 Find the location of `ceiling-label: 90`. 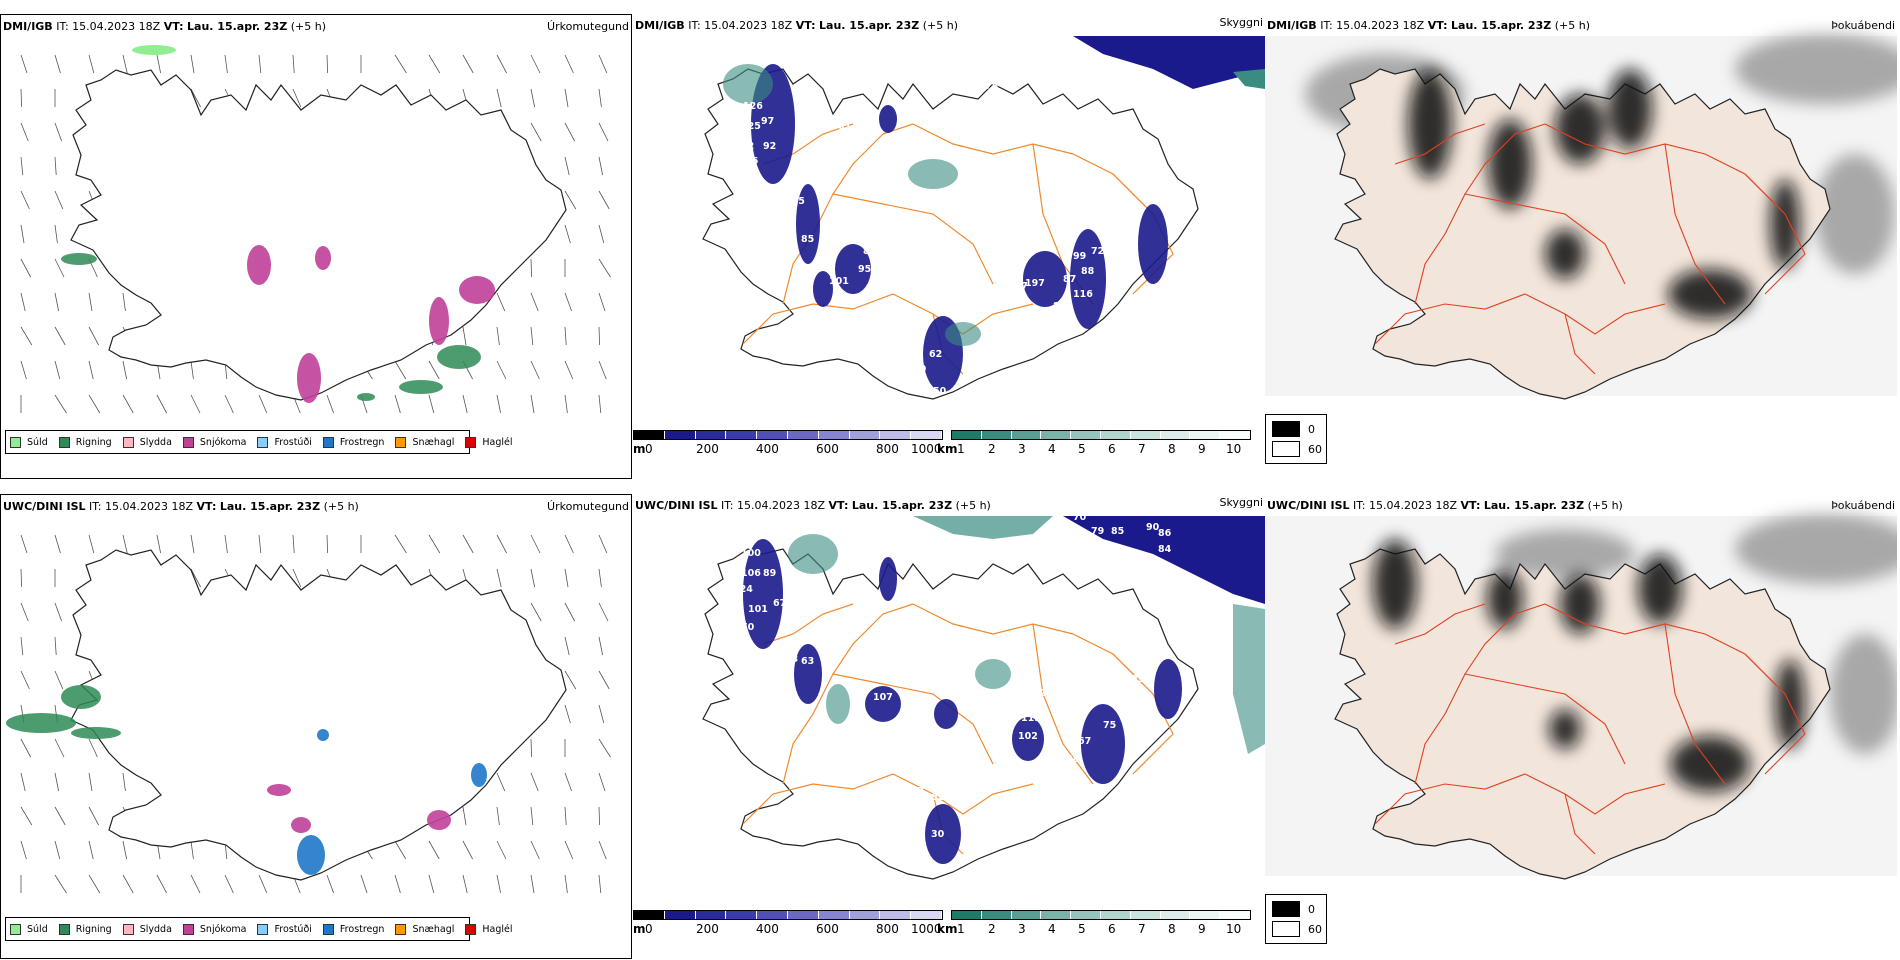

ceiling-label: 90 is located at coordinates (1153, 527).